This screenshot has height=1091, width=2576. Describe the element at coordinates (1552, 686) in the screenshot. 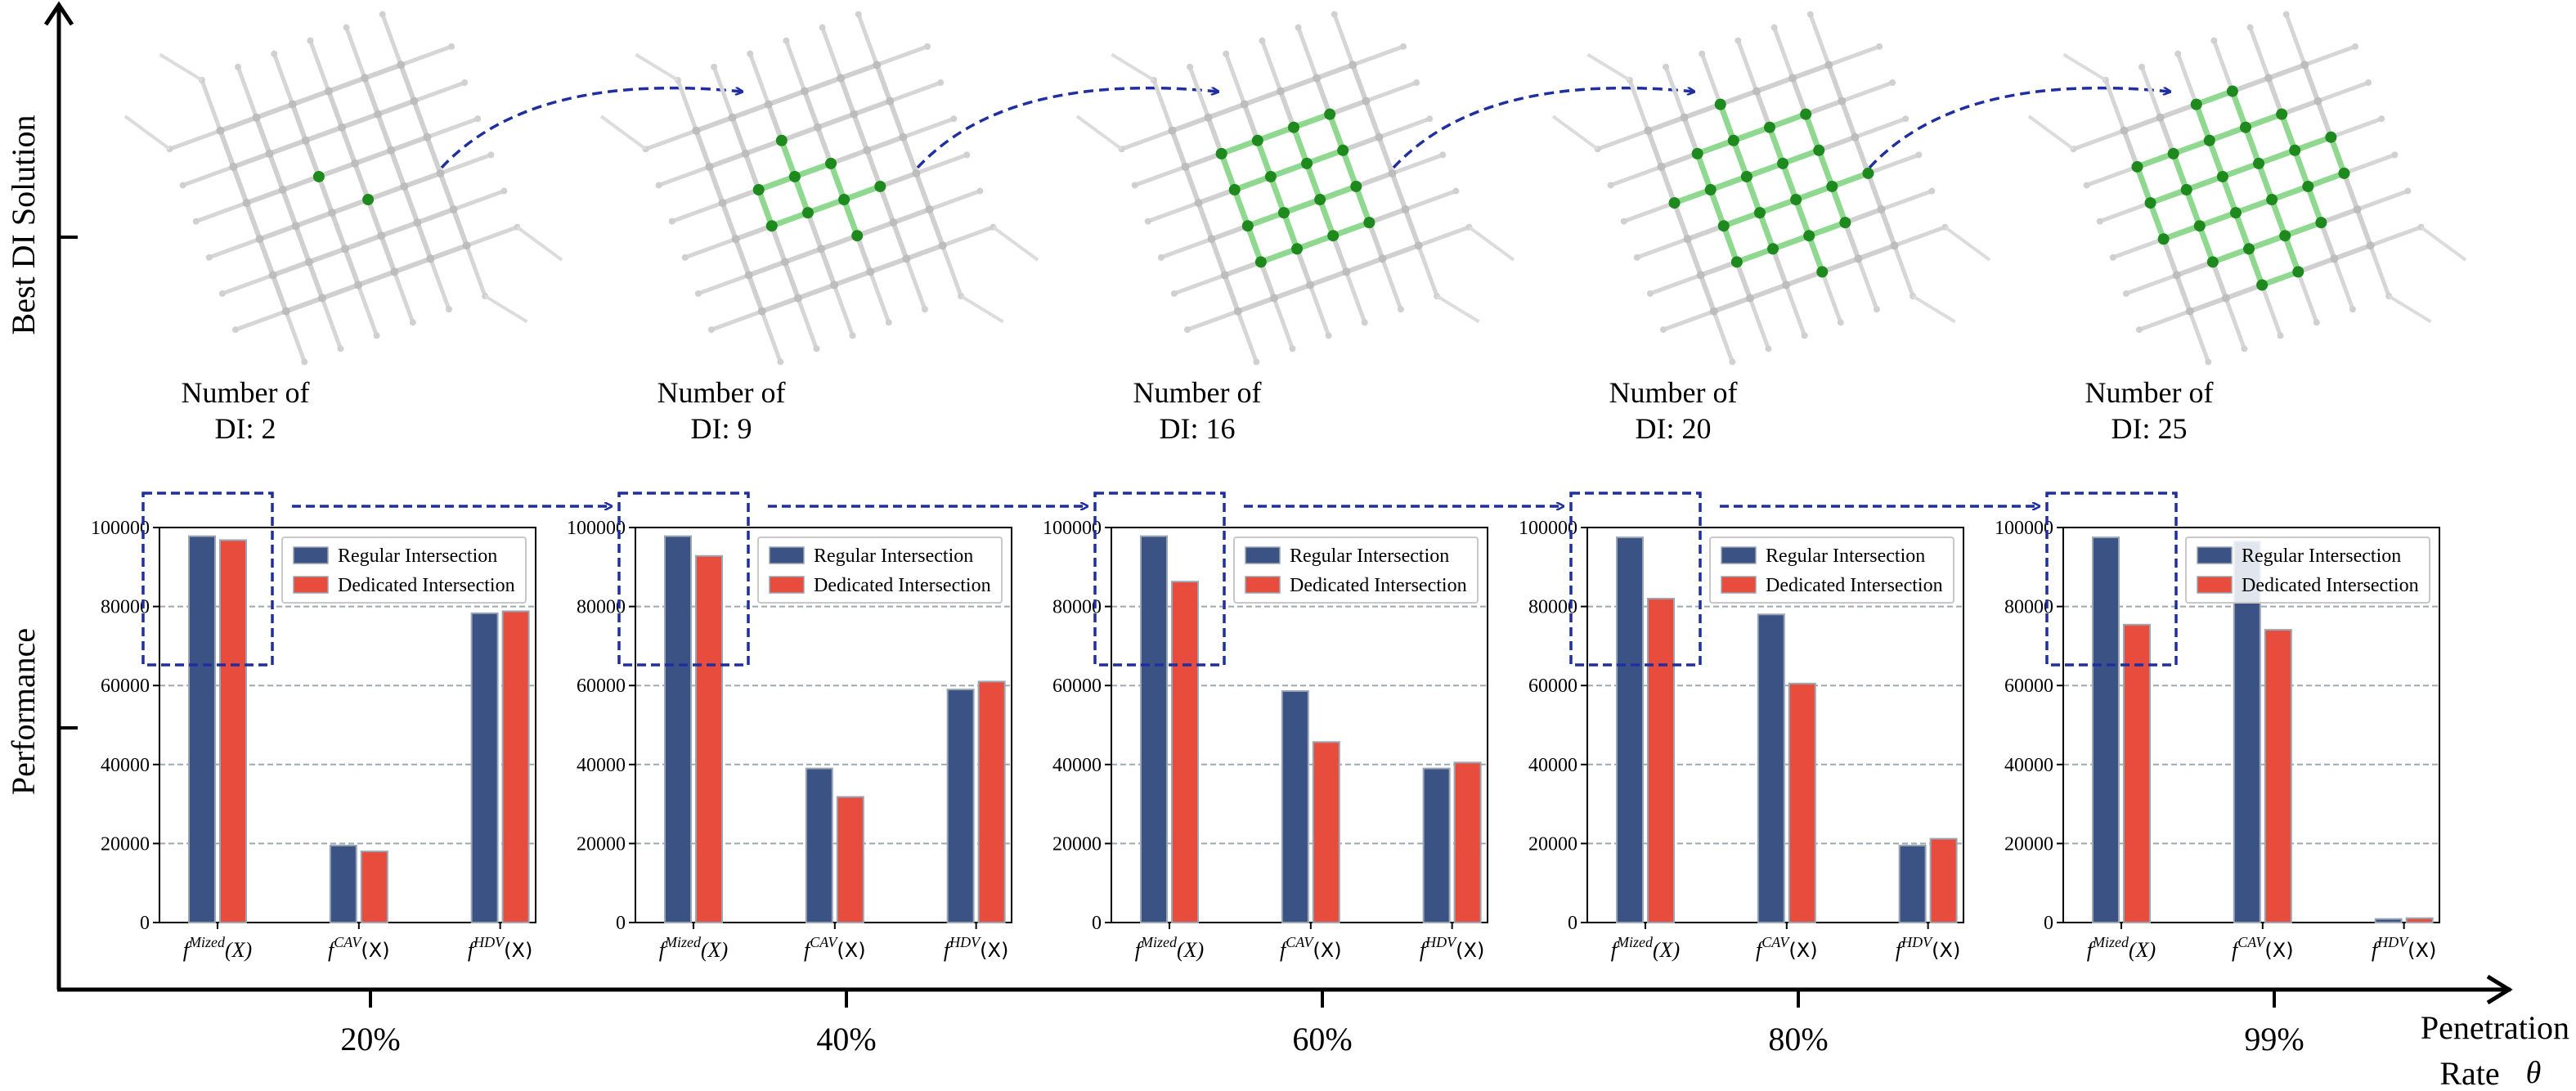

I see `y-tick-label: 60000` at that location.